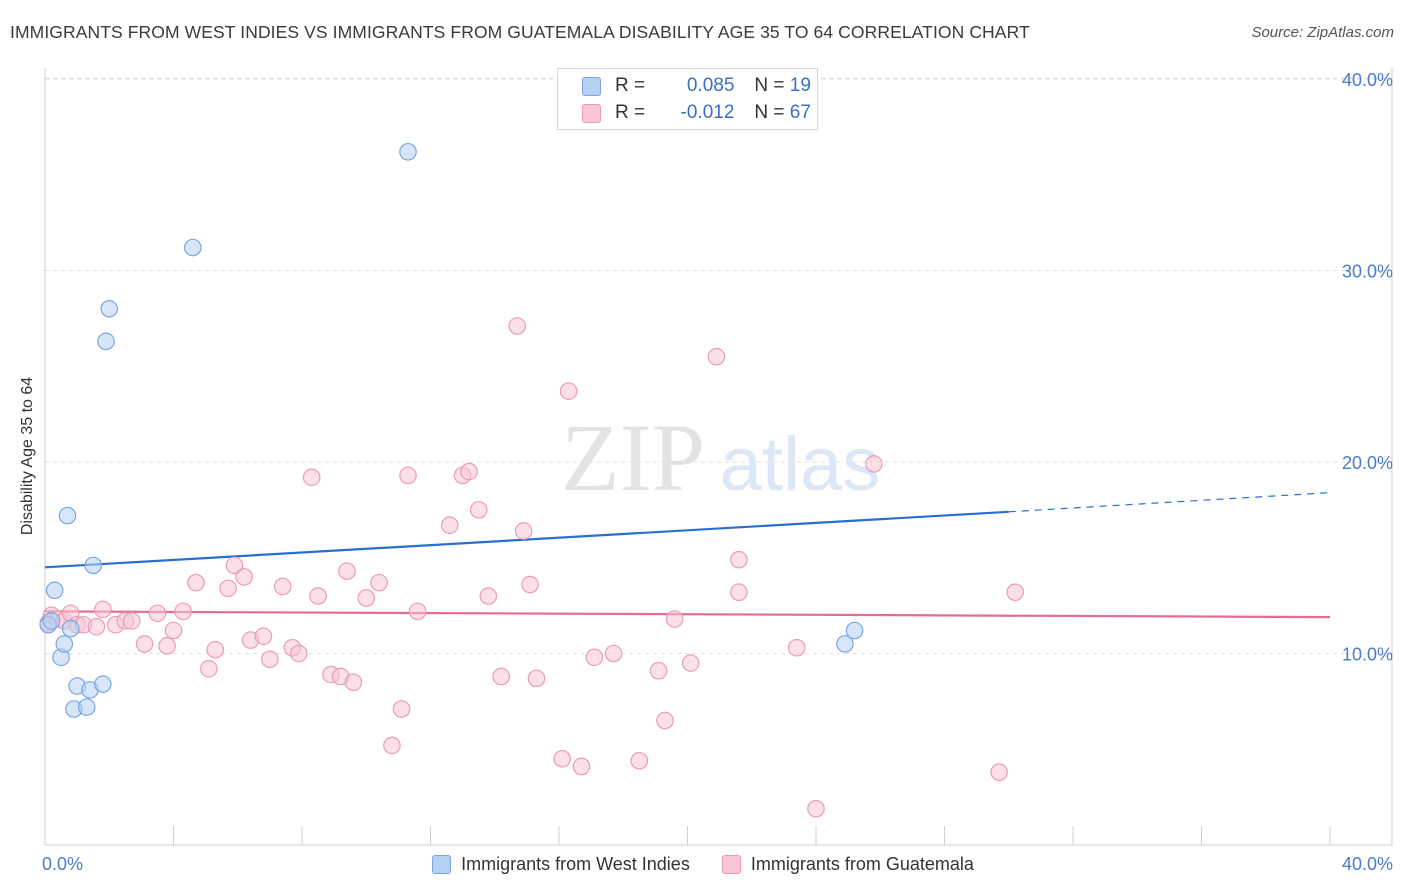 The height and width of the screenshot is (892, 1406). Describe the element at coordinates (633, 457) in the screenshot. I see `watermark-zip: ZIP` at that location.